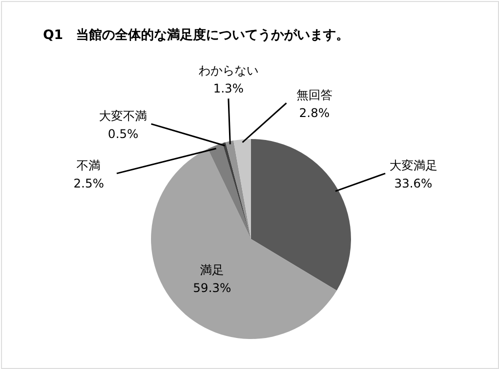 Image resolution: width=499 pixels, height=369 pixels. Describe the element at coordinates (413, 165) in the screenshot. I see `slice-label: 大変満足` at that location.